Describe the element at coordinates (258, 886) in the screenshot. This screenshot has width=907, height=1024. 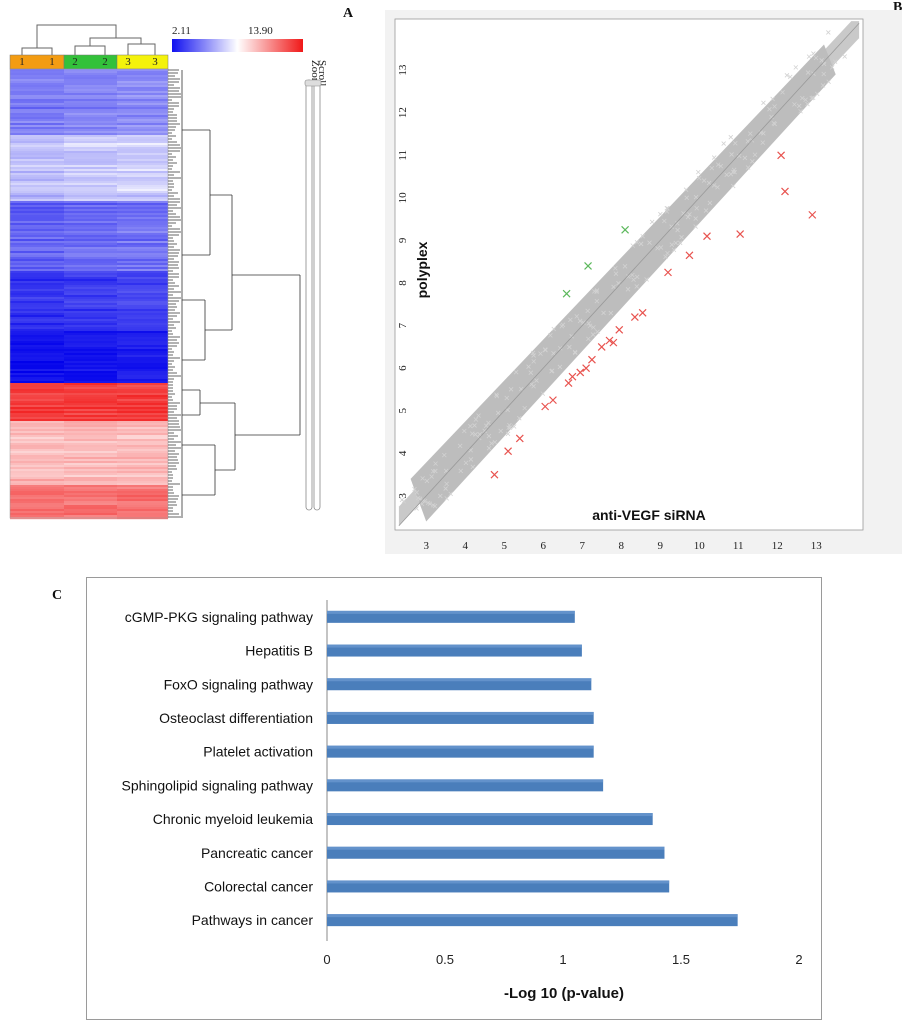
I see `bar-category-label: Colorectal cancer` at that location.